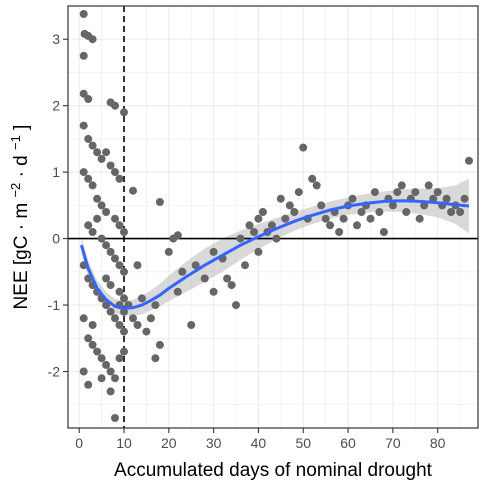  Describe the element at coordinates (56, 39) in the screenshot. I see `y-tick-label: 3` at that location.